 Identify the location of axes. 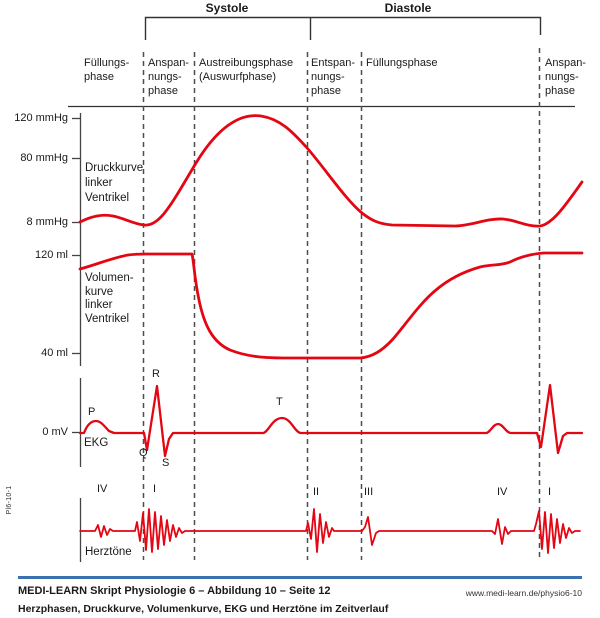
(77, 337).